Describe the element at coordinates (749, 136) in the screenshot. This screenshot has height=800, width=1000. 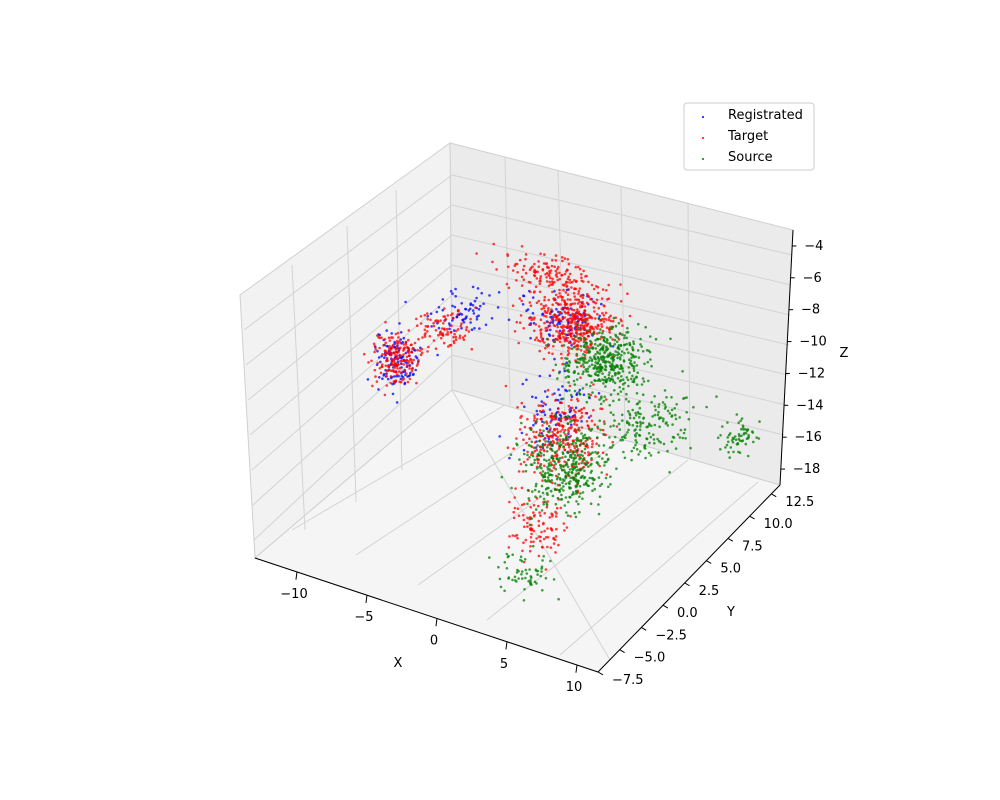
I see `legend: Registrated Target Source` at that location.